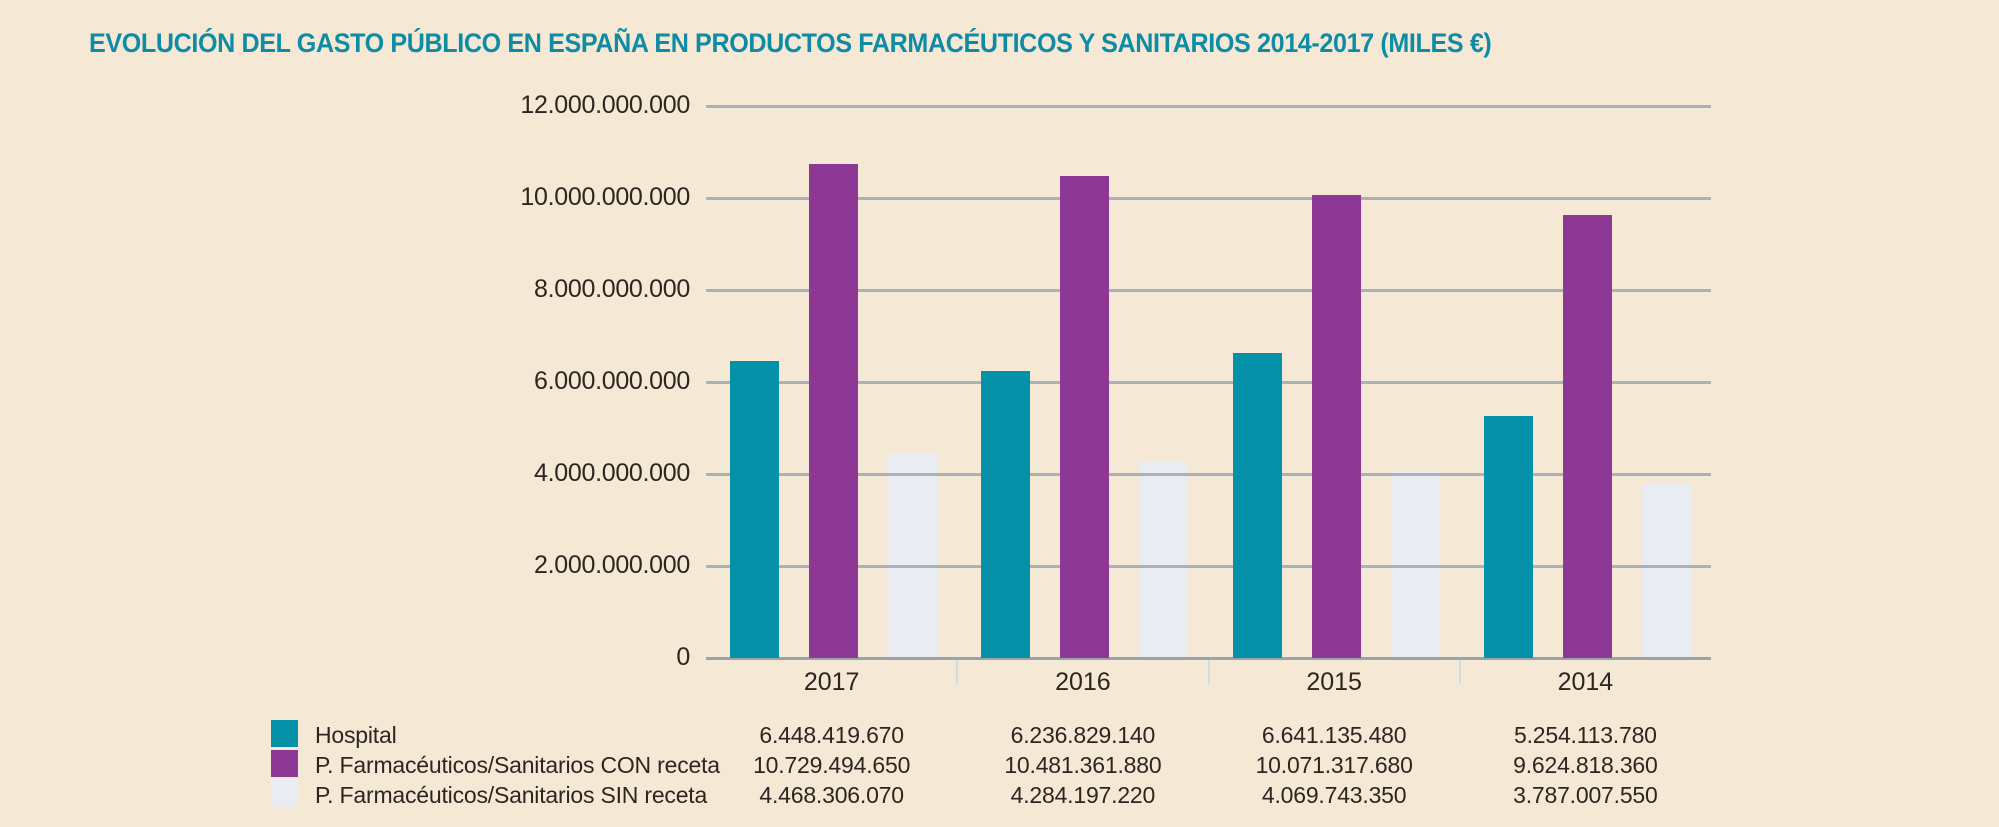 Image resolution: width=1999 pixels, height=827 pixels. Describe the element at coordinates (831, 795) in the screenshot. I see `legend-value-sin-receta-2017: 4.468.306.070` at that location.